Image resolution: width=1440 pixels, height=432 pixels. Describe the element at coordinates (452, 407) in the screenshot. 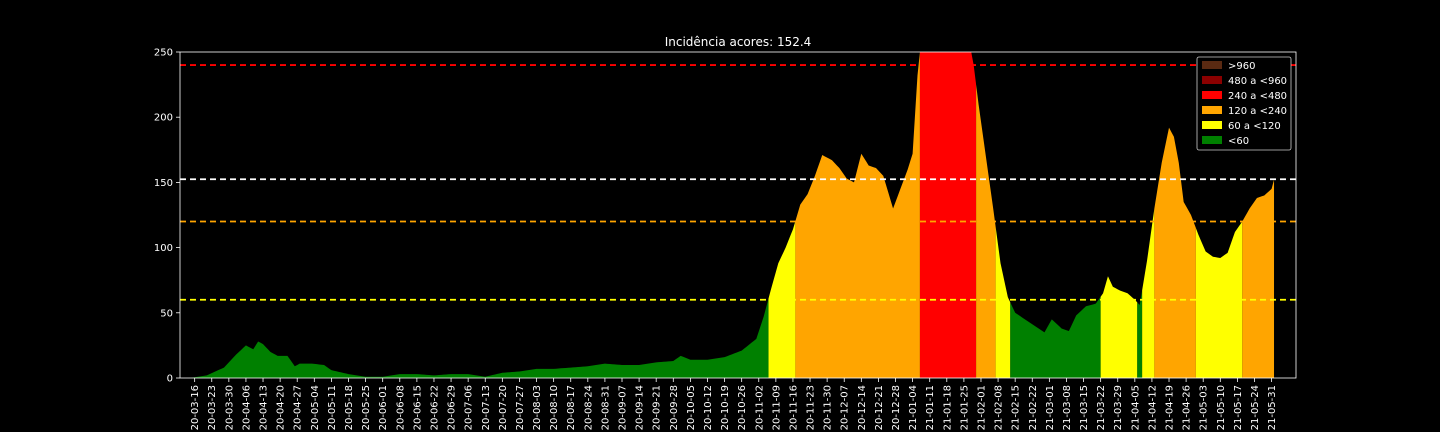

I see `x-tick-label: 20-06-29` at that location.